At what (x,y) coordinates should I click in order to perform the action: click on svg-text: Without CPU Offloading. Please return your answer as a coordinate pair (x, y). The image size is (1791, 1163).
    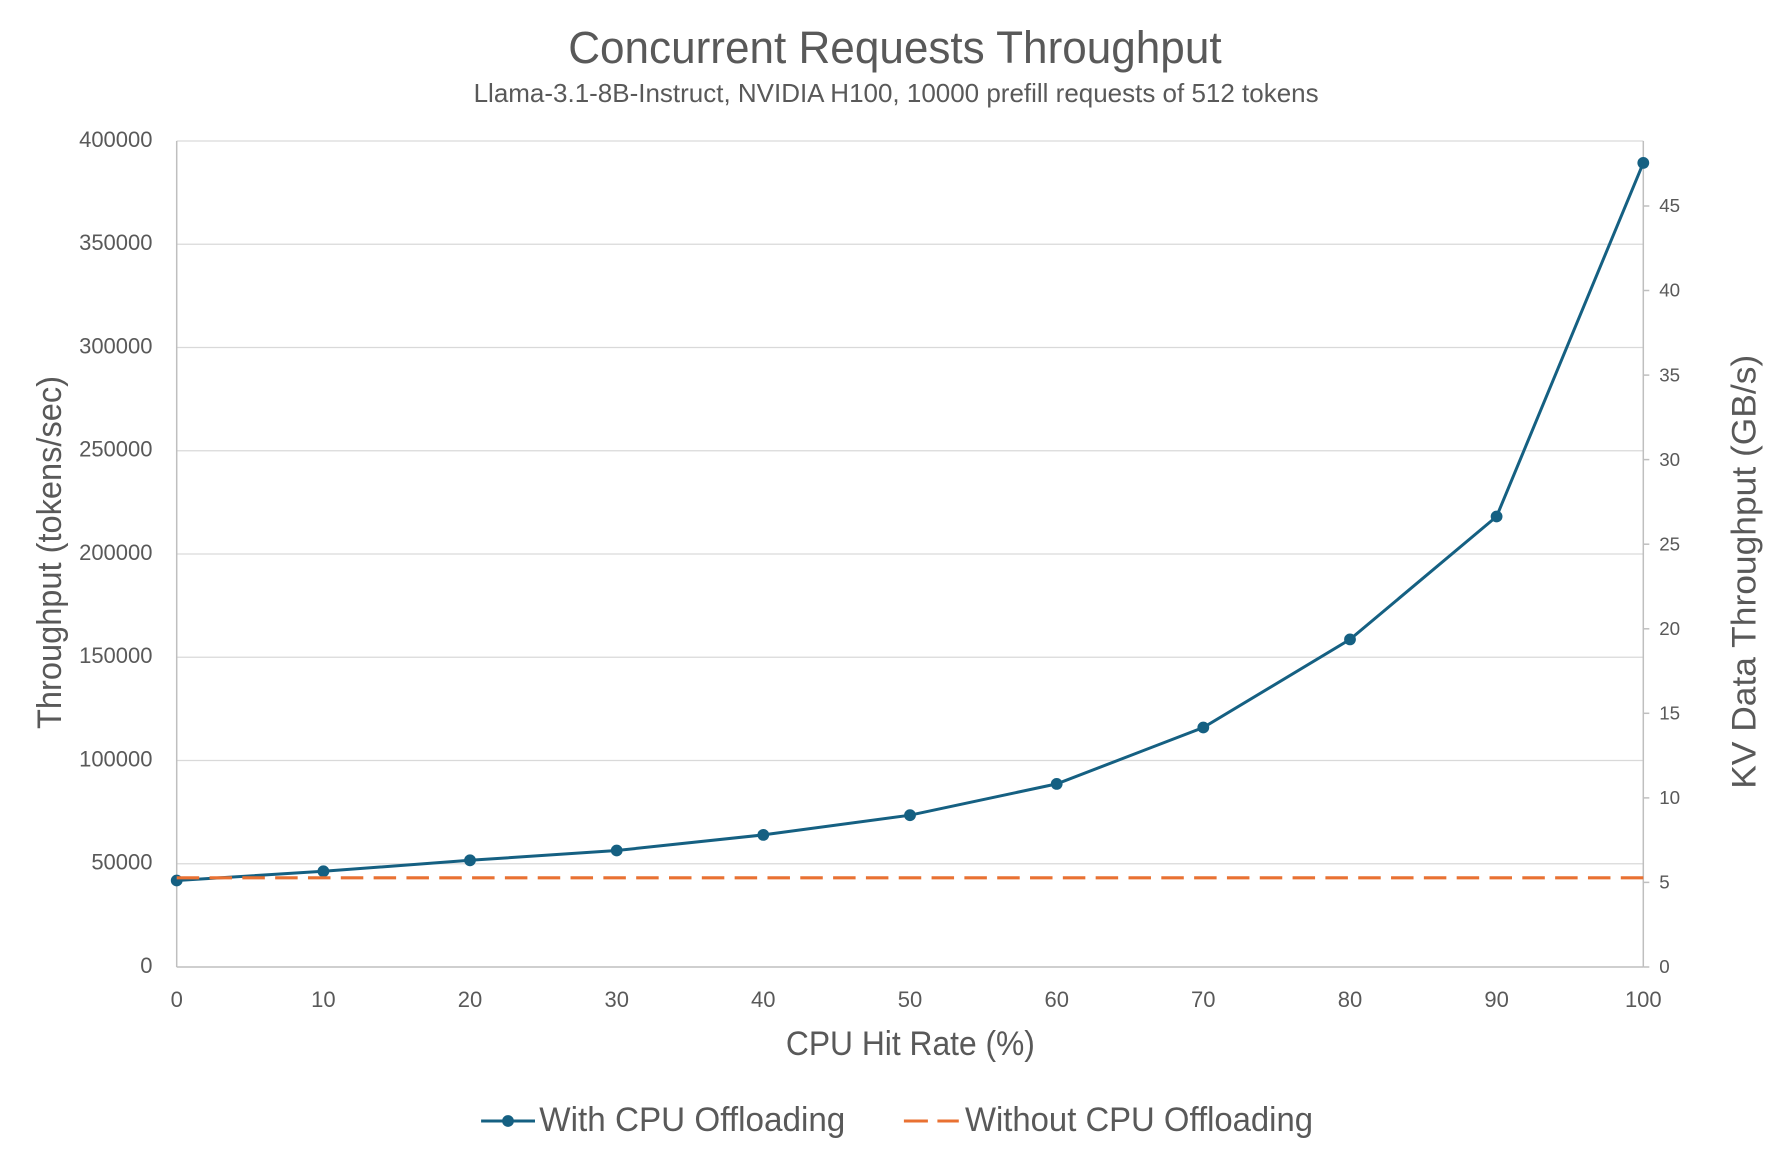
    Looking at the image, I should click on (1139, 1120).